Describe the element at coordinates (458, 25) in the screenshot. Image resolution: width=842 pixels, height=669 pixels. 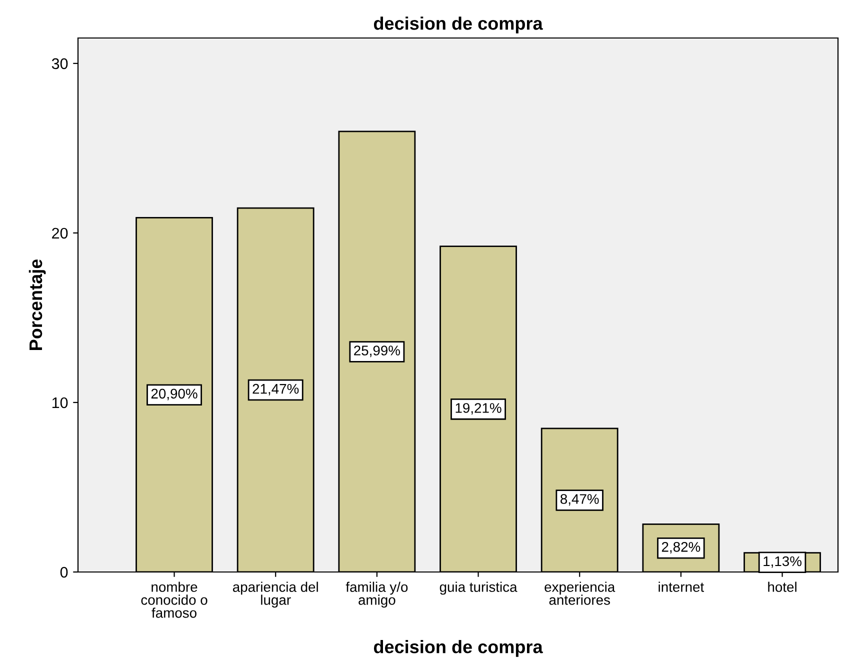
I see `chart-title: decision de compra` at that location.